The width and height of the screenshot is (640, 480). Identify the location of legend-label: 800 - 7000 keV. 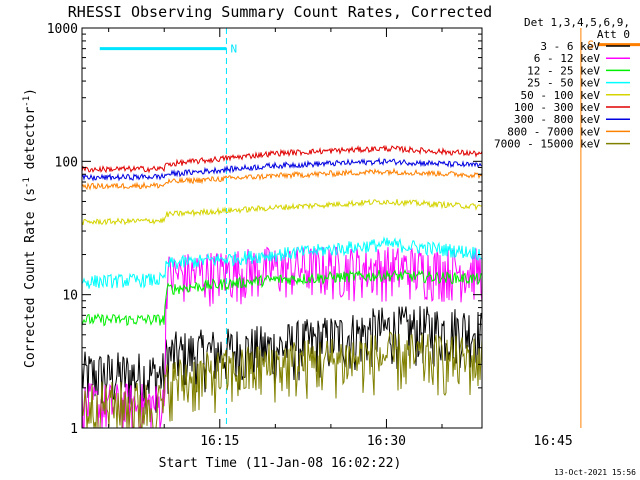
(553, 131).